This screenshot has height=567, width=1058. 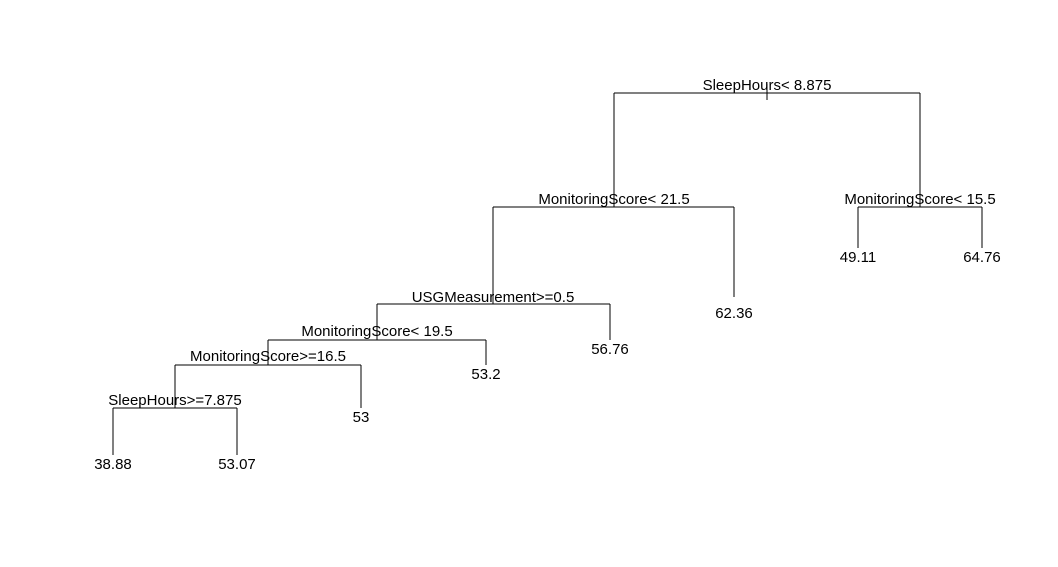 What do you see at coordinates (767, 85) in the screenshot?
I see `split-label-n1: SleepHours< 8.875` at bounding box center [767, 85].